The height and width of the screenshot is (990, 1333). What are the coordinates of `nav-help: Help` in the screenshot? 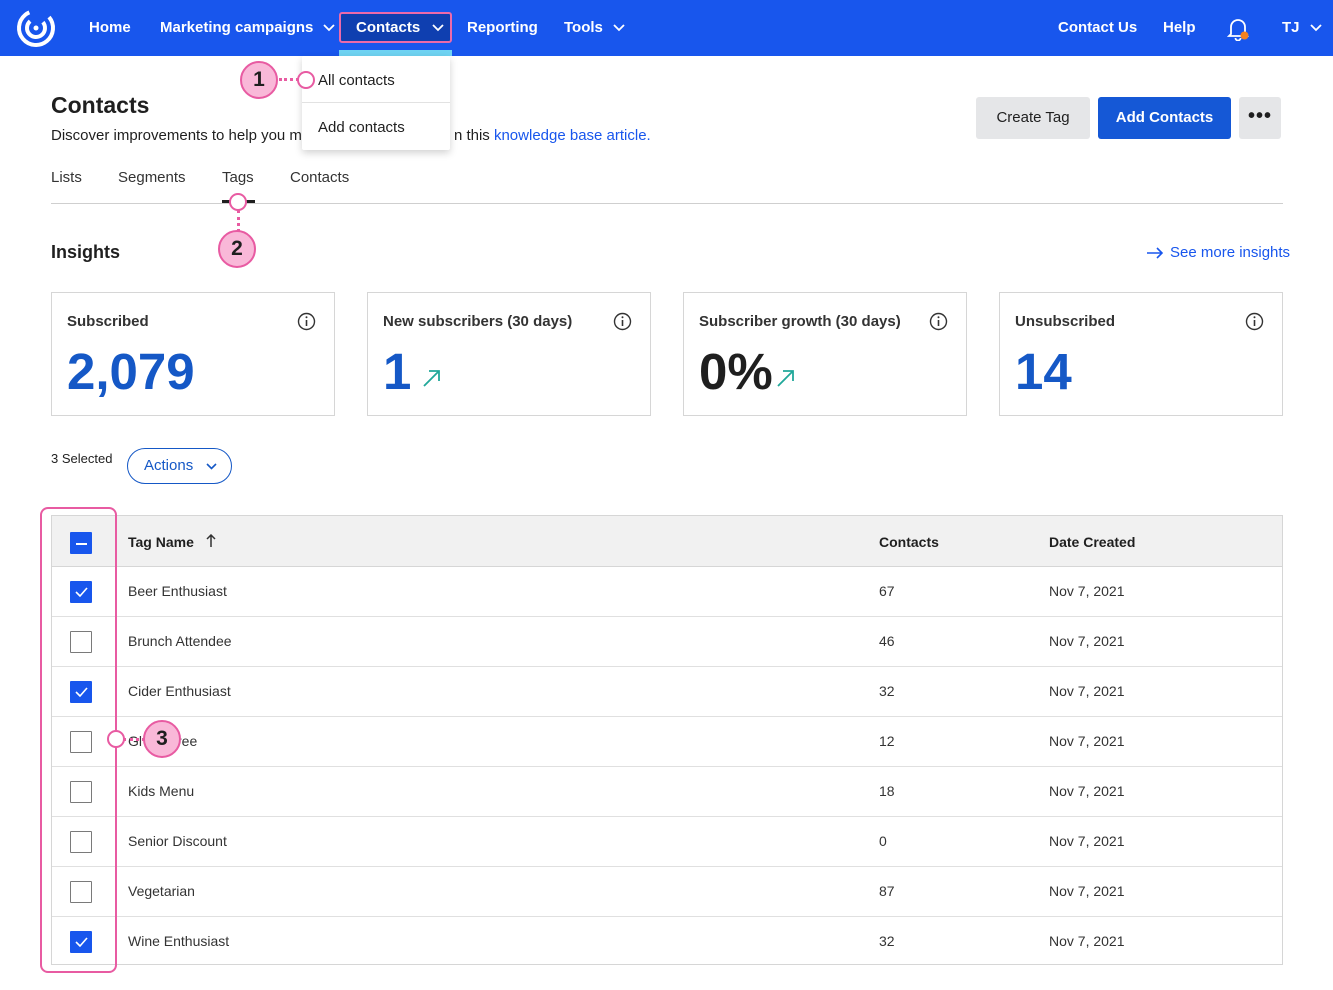 It's located at (1179, 27).